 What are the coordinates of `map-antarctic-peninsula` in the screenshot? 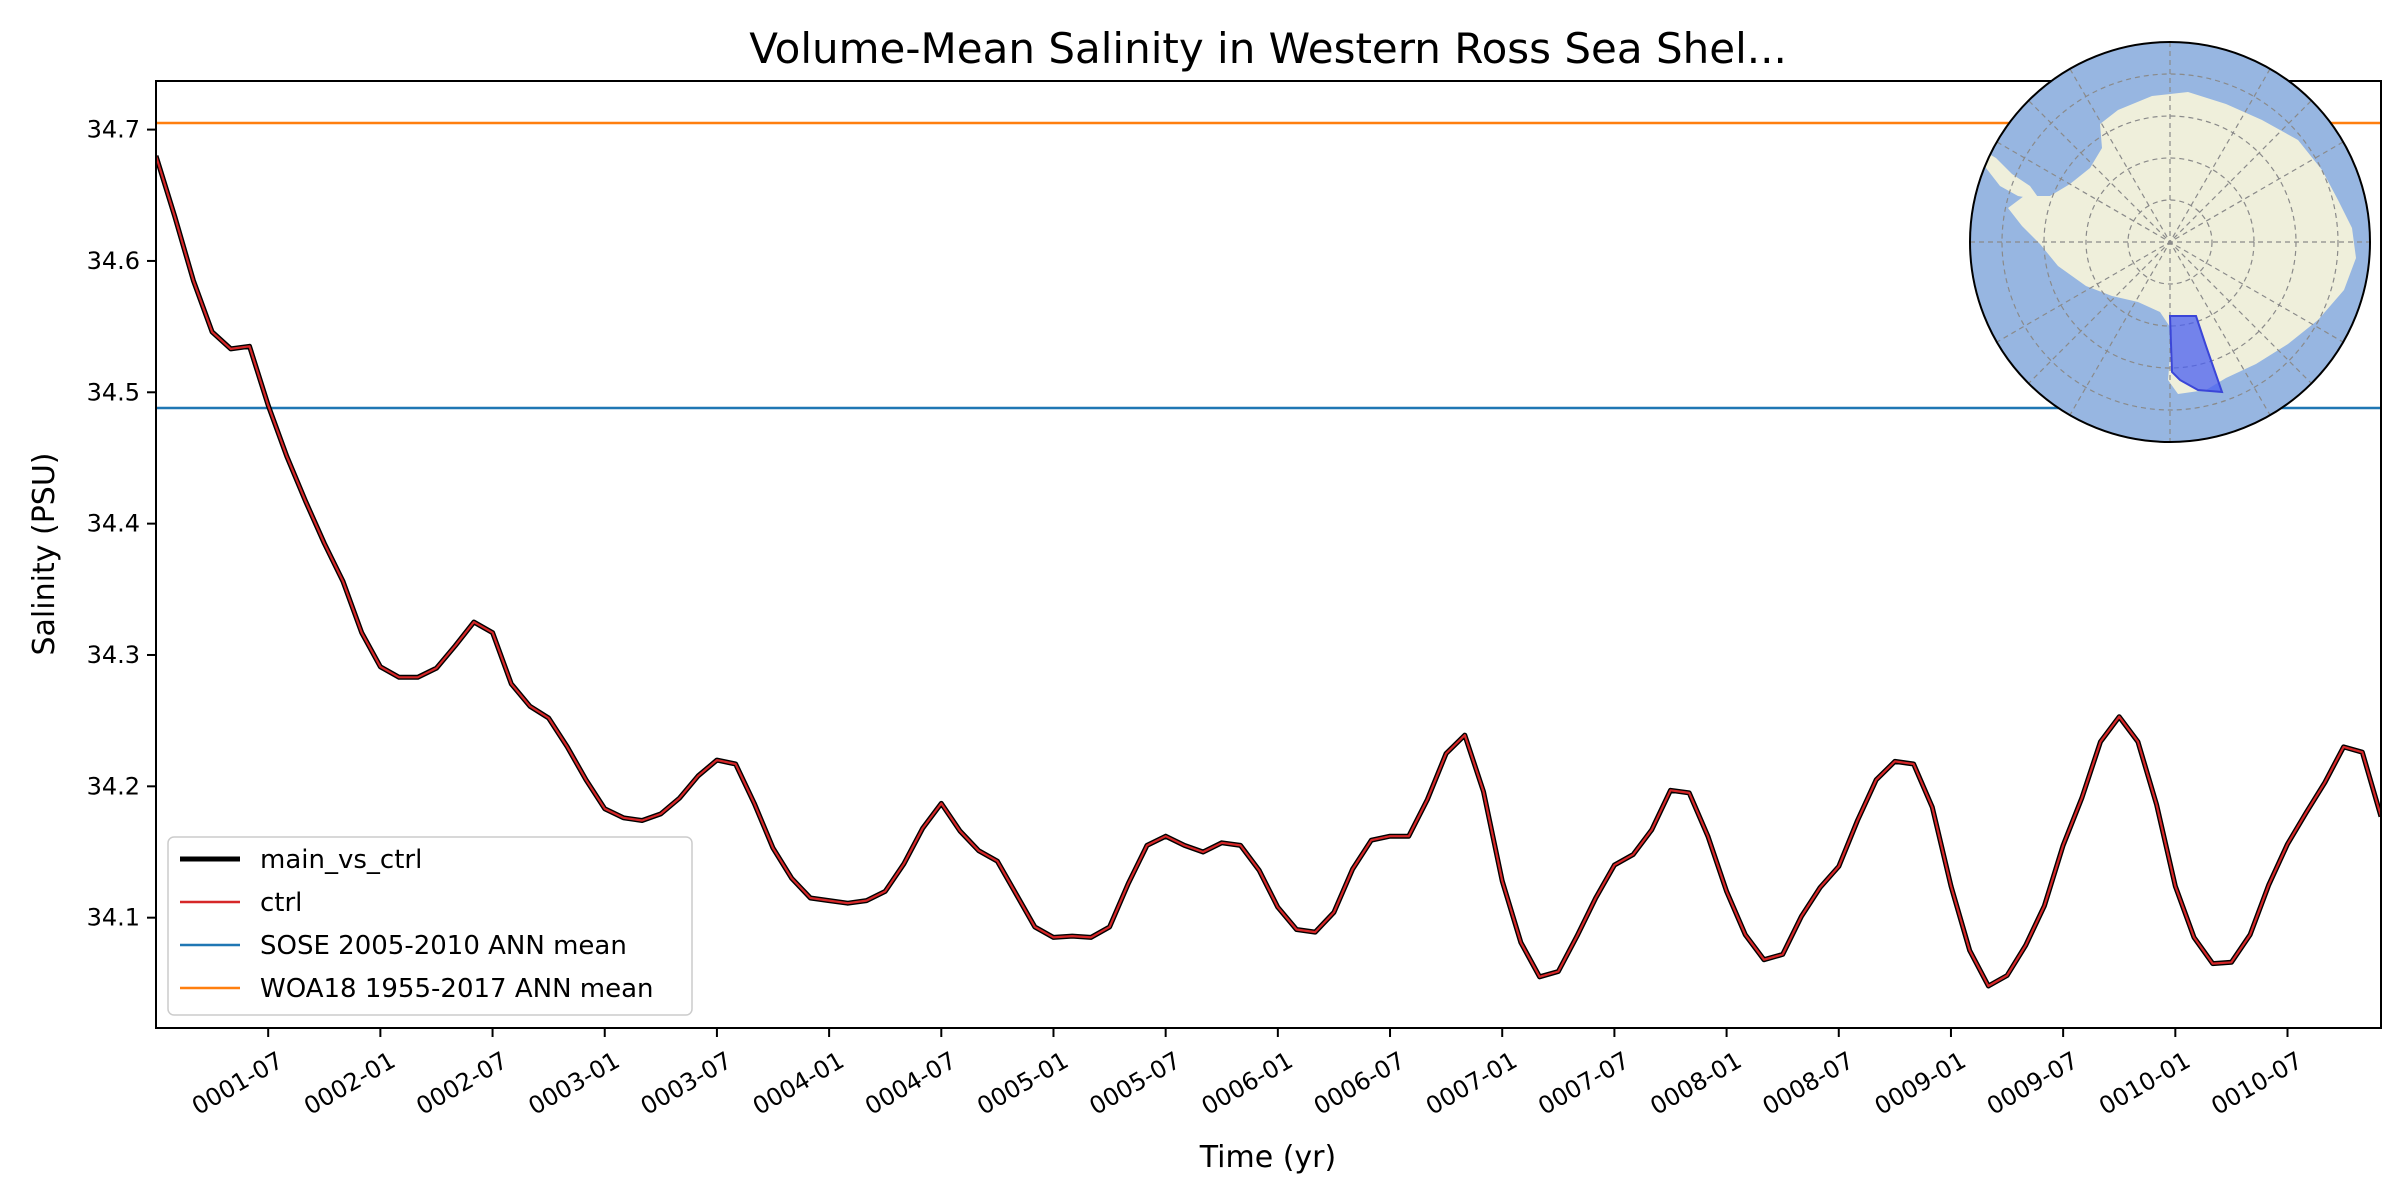 It's located at (2011, 175).